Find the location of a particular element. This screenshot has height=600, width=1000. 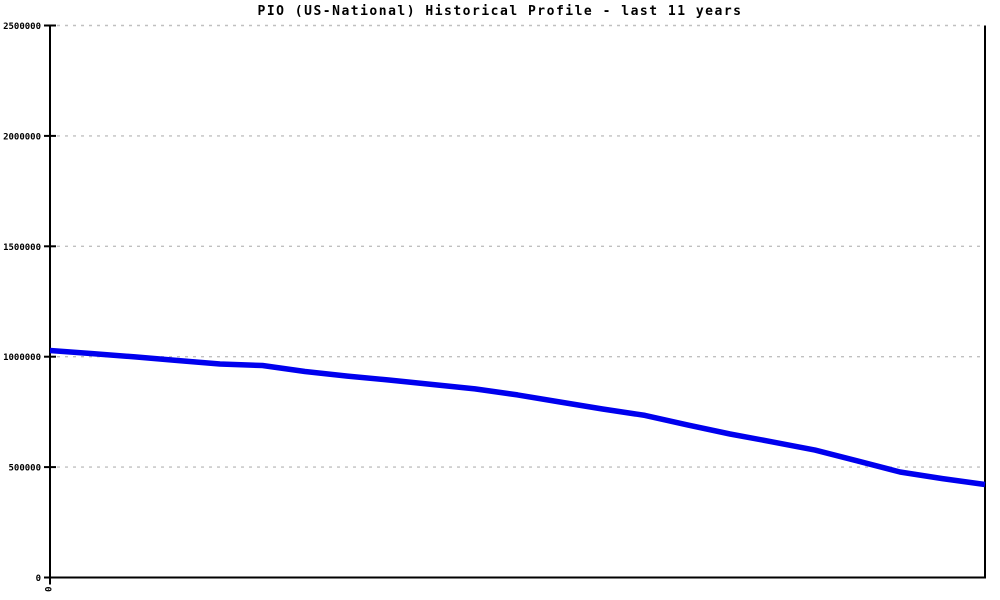

y-tick-label: 0 is located at coordinates (38, 579).